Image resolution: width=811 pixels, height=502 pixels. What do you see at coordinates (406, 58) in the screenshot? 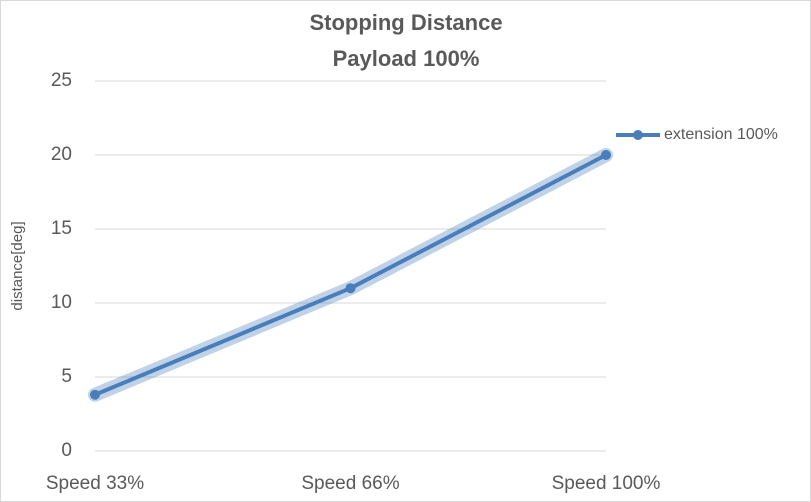
I see `chart-subtitle: Payload 100%` at bounding box center [406, 58].